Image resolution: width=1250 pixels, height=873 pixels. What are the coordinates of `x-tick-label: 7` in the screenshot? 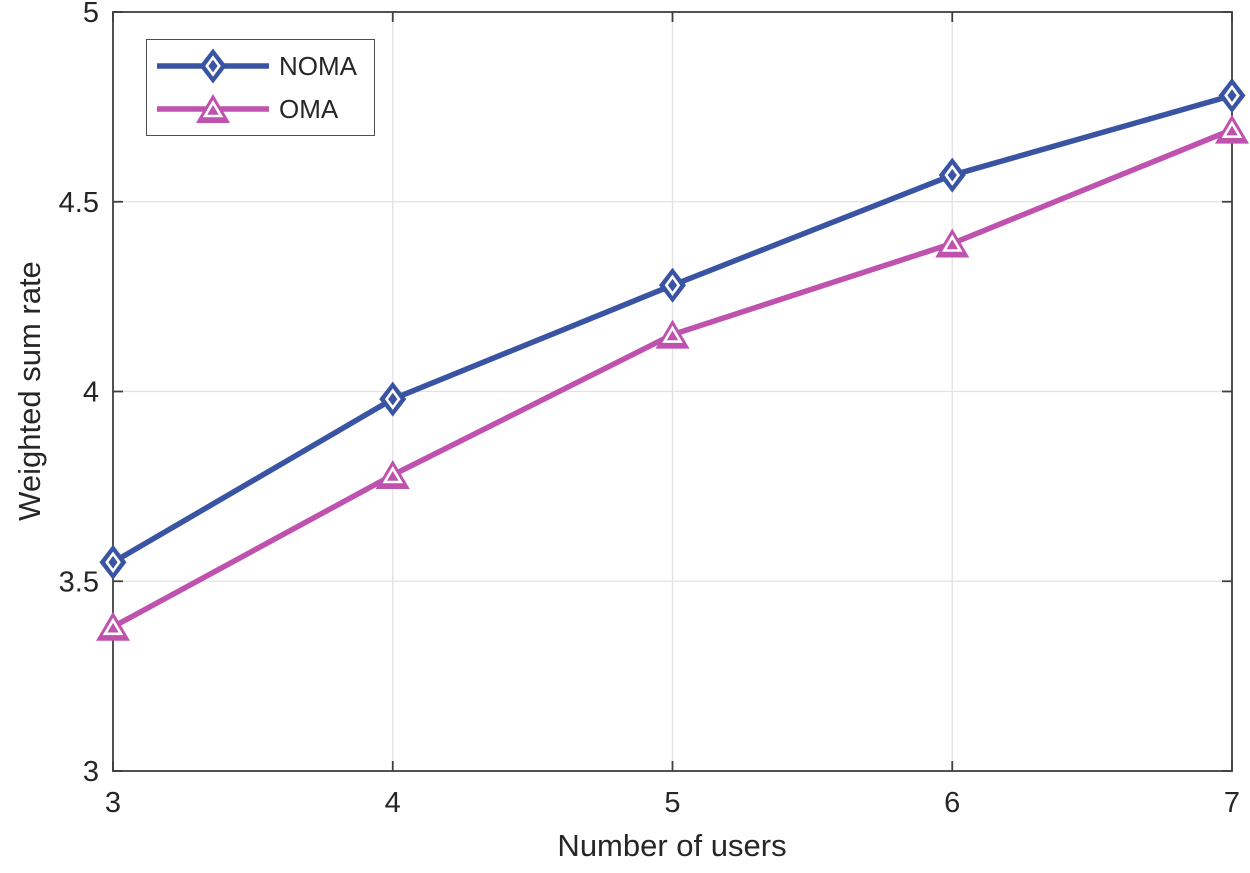 It's located at (1232, 803).